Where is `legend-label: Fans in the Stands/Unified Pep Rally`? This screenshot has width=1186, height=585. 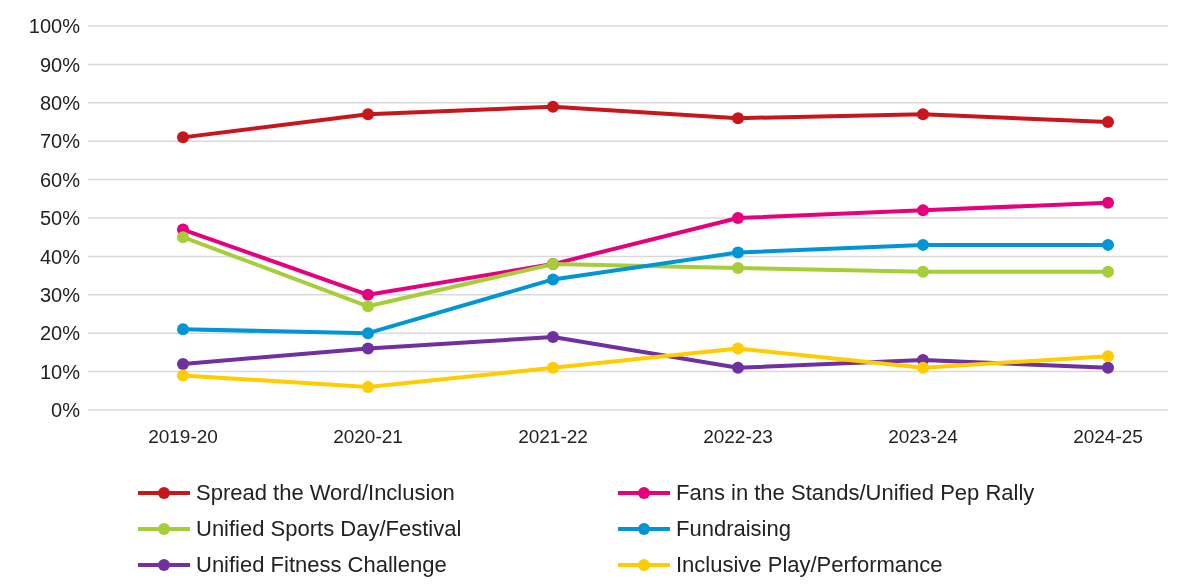 legend-label: Fans in the Stands/Unified Pep Rally is located at coordinates (855, 493).